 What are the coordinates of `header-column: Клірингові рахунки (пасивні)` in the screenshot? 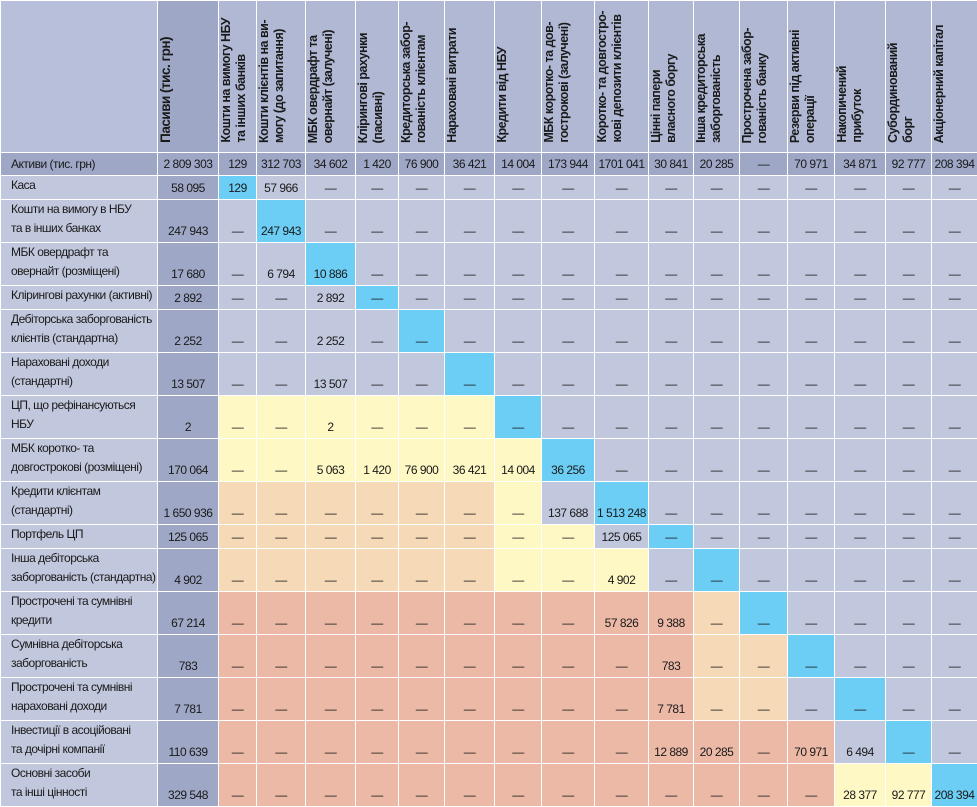 It's located at (377, 77).